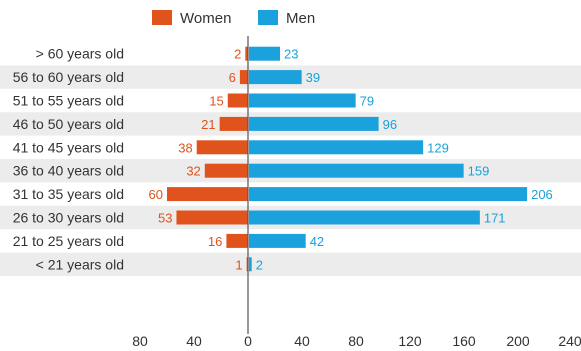 The height and width of the screenshot is (351, 581). I want to click on men-legend-label: Men, so click(300, 18).